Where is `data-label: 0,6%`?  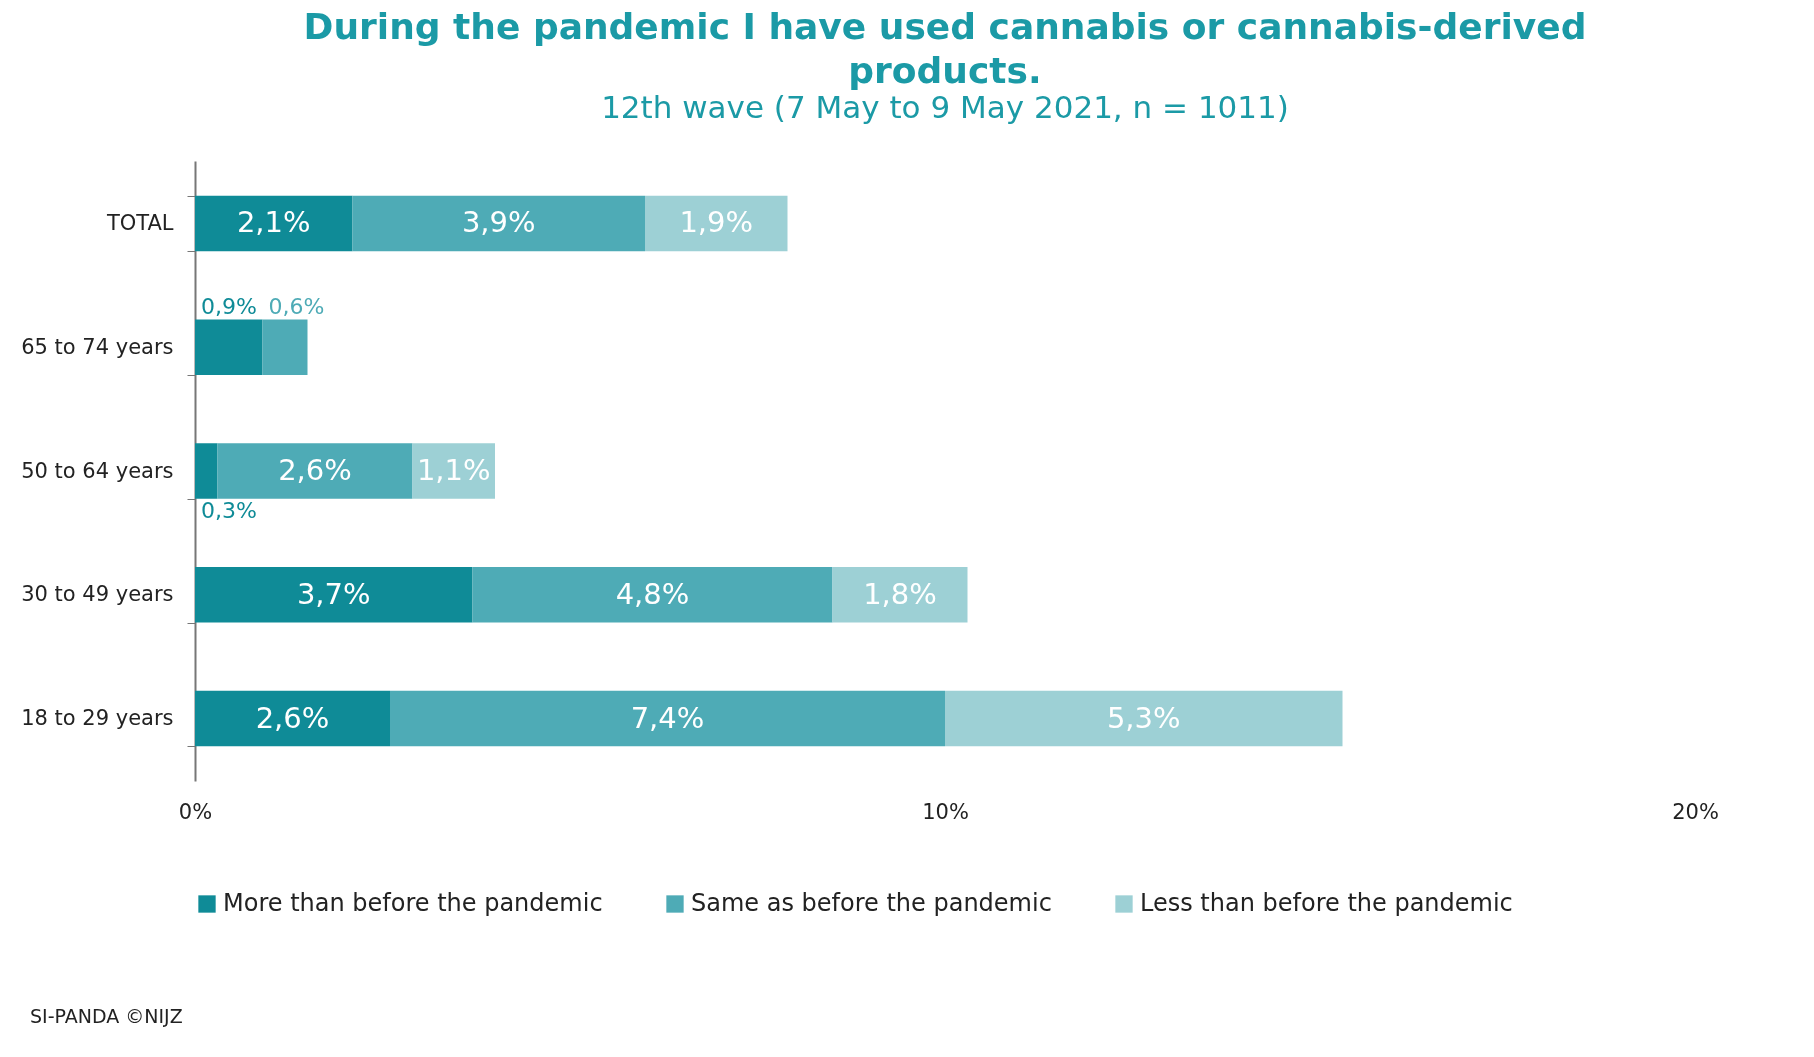
data-label: 0,6% is located at coordinates (296, 307).